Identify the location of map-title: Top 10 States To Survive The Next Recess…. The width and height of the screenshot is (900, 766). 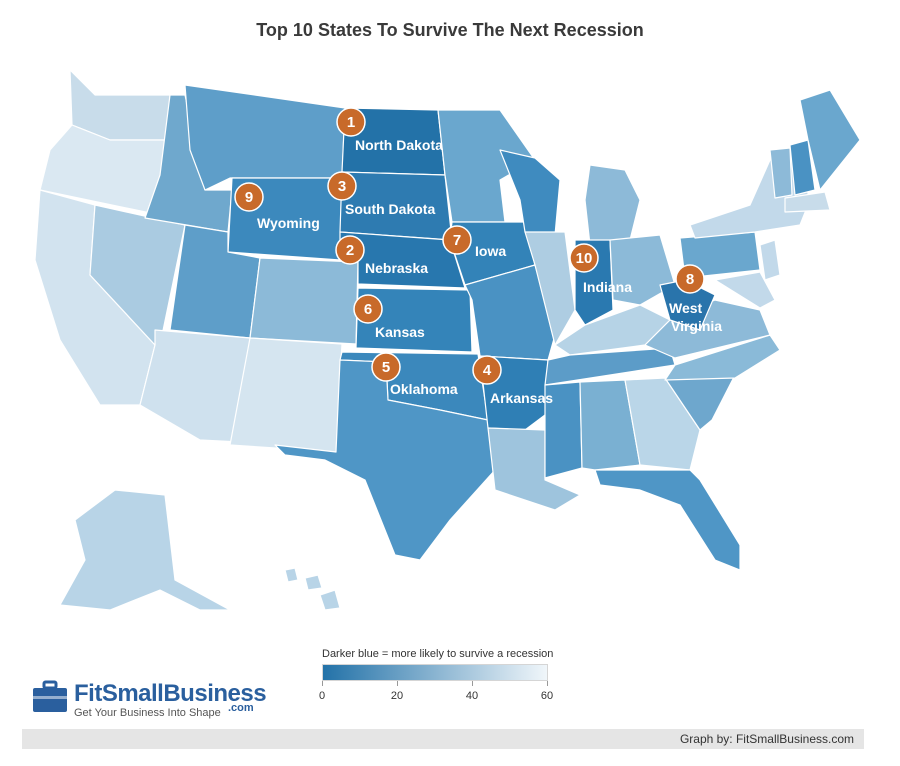
(450, 30).